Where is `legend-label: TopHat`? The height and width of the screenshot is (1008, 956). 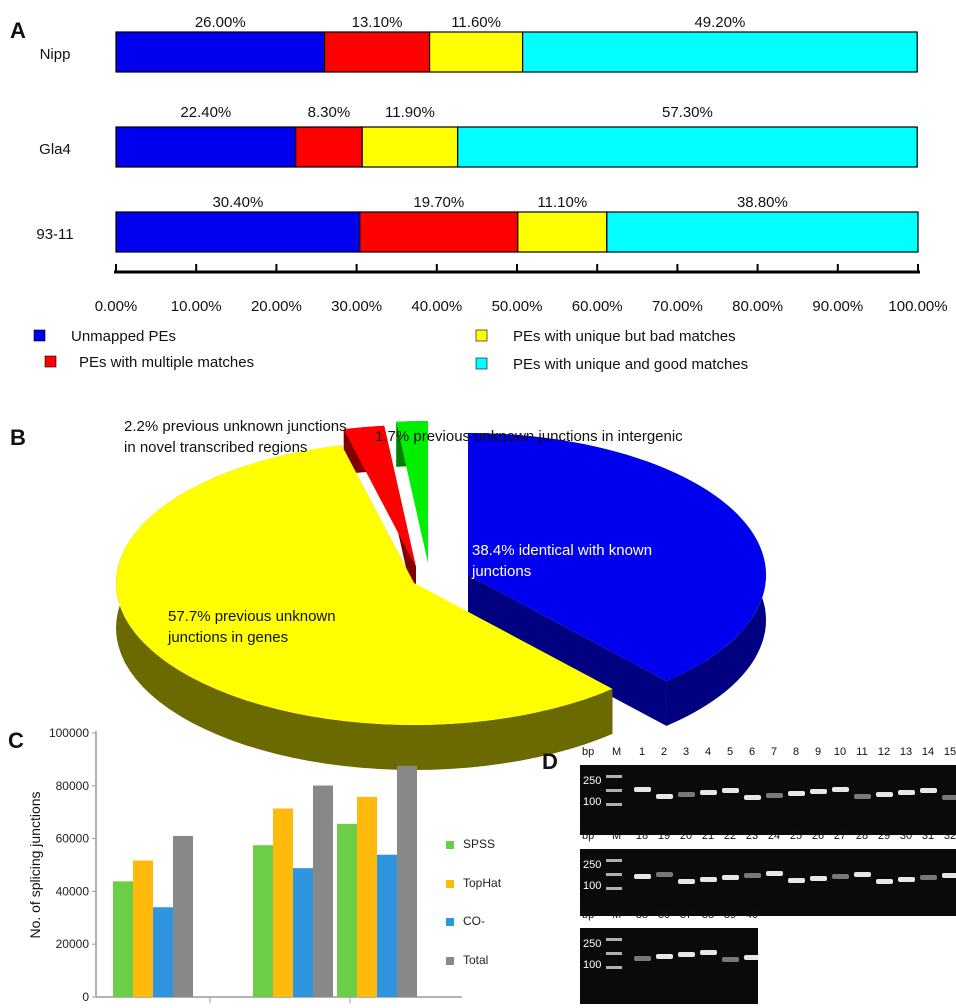 legend-label: TopHat is located at coordinates (482, 883).